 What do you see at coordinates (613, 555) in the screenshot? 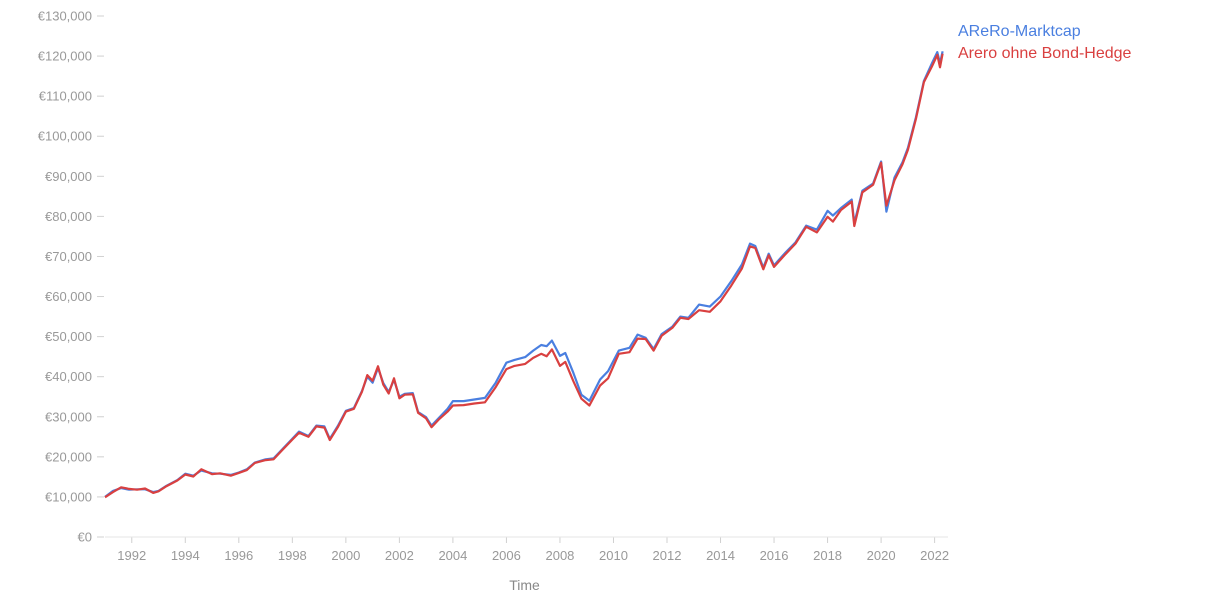
I see `x-tick-label: 2010` at bounding box center [613, 555].